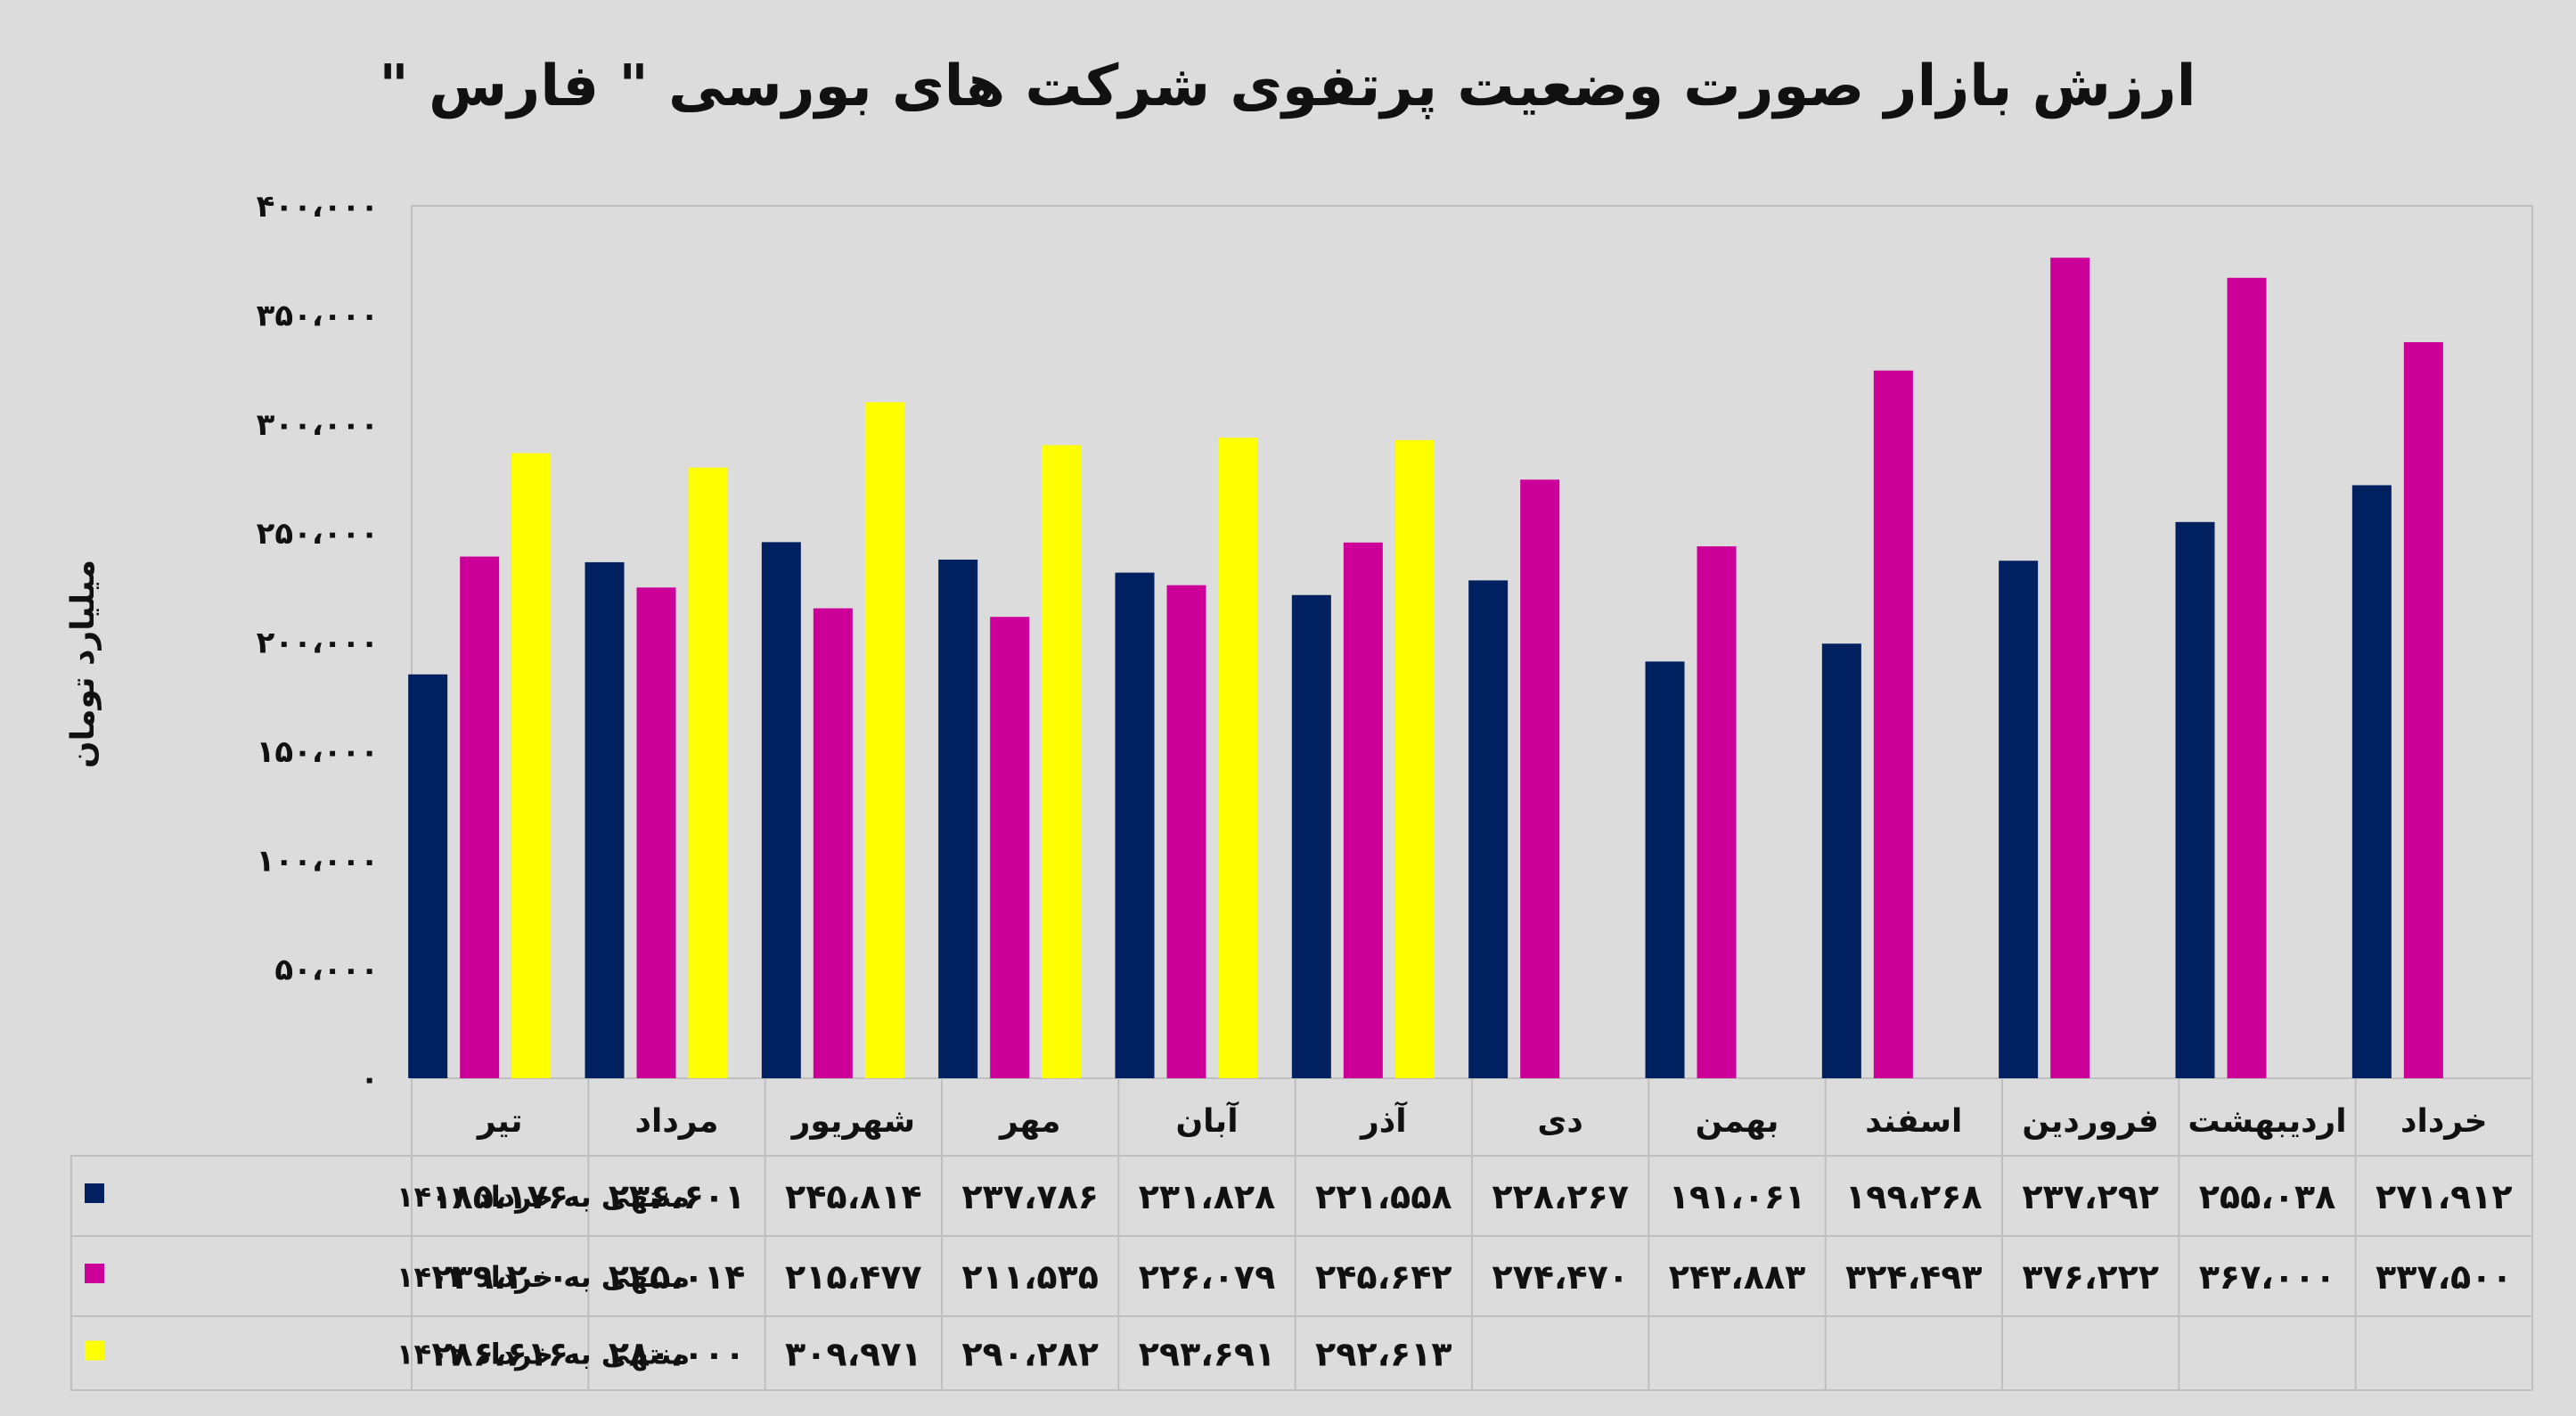  What do you see at coordinates (2444, 1277) in the screenshot?
I see `data-label: ۳۳۷،۵۰۰` at bounding box center [2444, 1277].